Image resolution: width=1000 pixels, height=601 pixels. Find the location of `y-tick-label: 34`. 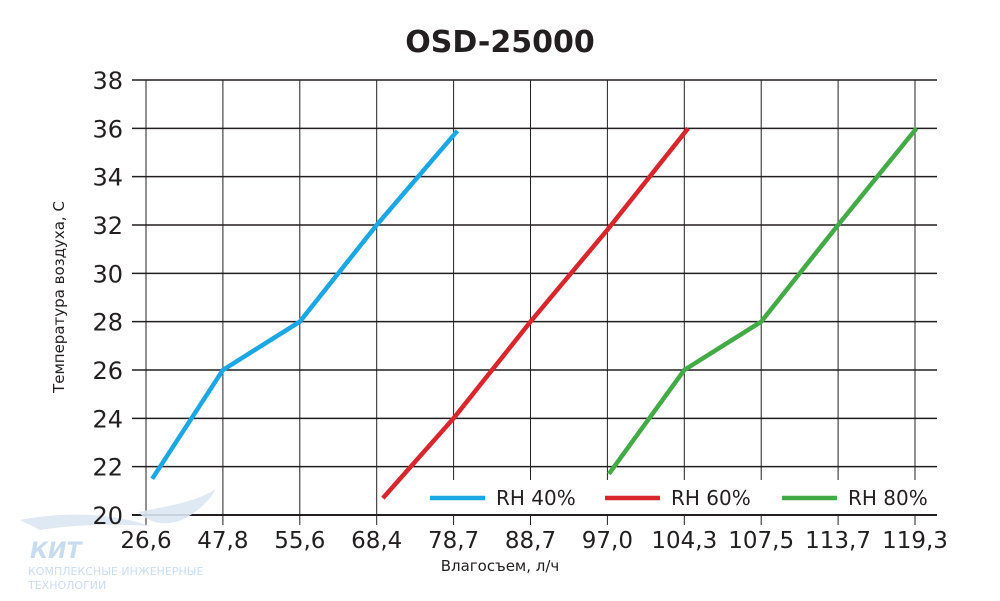

y-tick-label: 34 is located at coordinates (107, 178).